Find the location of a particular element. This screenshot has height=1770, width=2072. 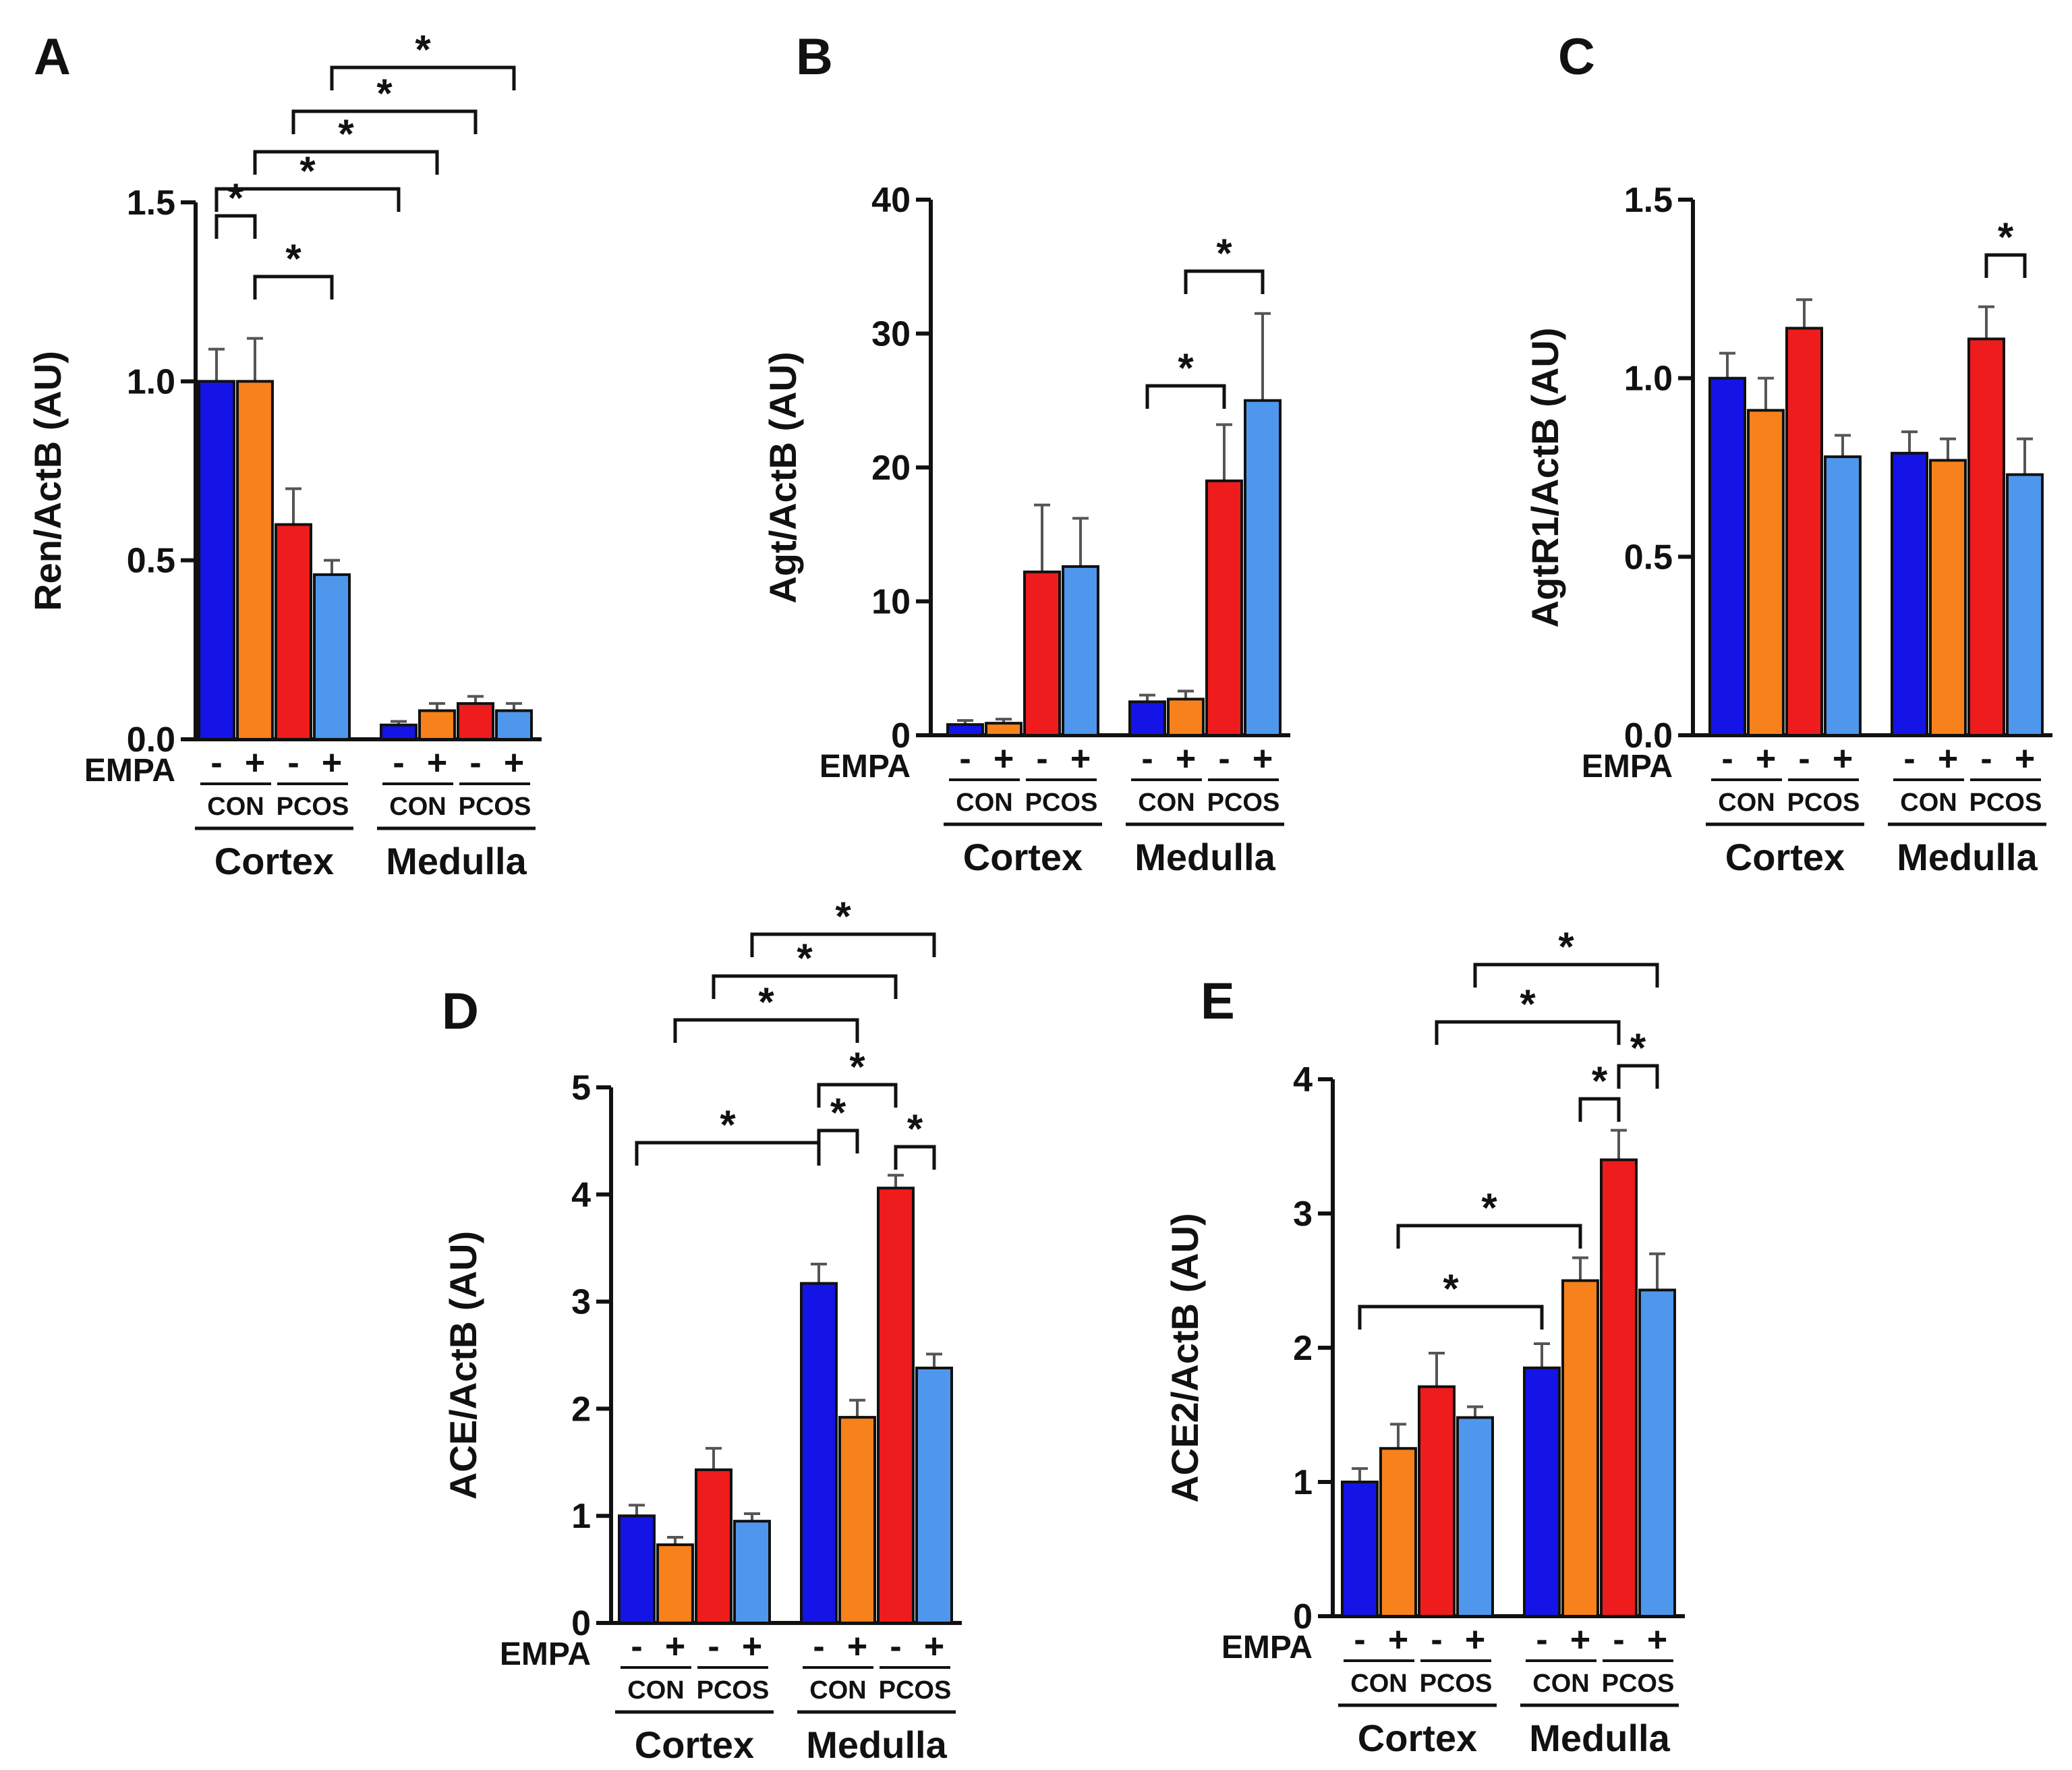

cortex-label: Cortex is located at coordinates (1417, 1738).